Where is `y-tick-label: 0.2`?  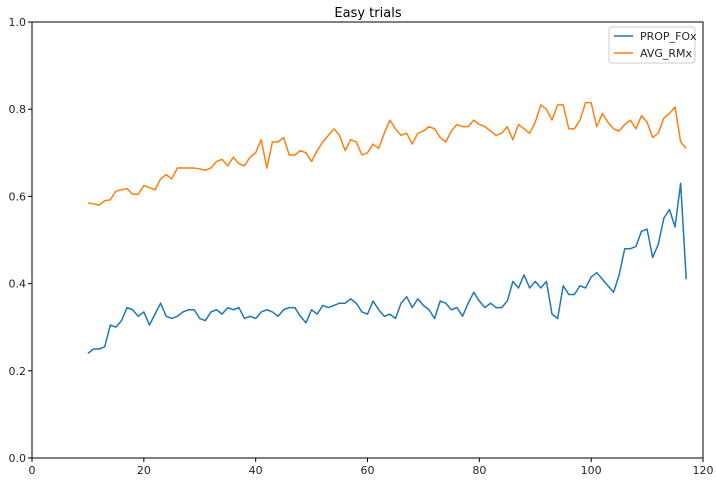 y-tick-label: 0.2 is located at coordinates (18, 371).